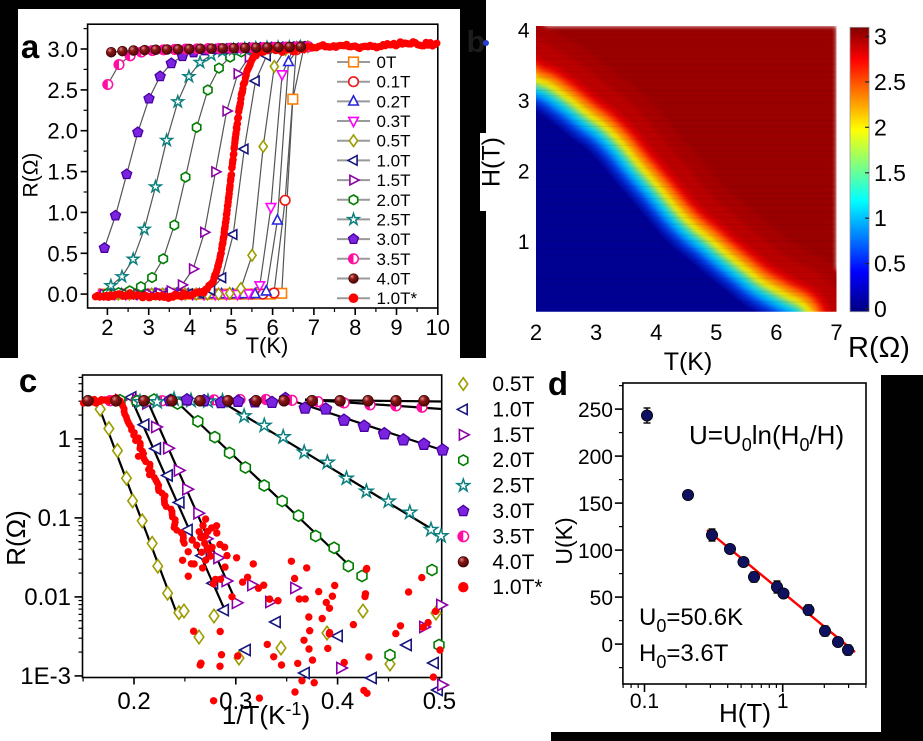 The height and width of the screenshot is (741, 923). I want to click on svg-text: 150, so click(595, 504).